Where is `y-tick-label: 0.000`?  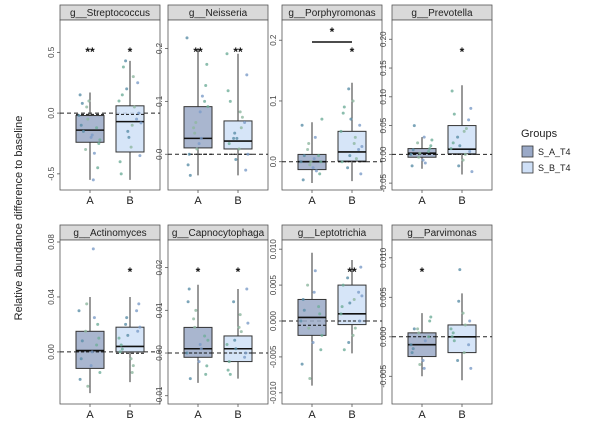 y-tick-label: 0.000 is located at coordinates (383, 336).